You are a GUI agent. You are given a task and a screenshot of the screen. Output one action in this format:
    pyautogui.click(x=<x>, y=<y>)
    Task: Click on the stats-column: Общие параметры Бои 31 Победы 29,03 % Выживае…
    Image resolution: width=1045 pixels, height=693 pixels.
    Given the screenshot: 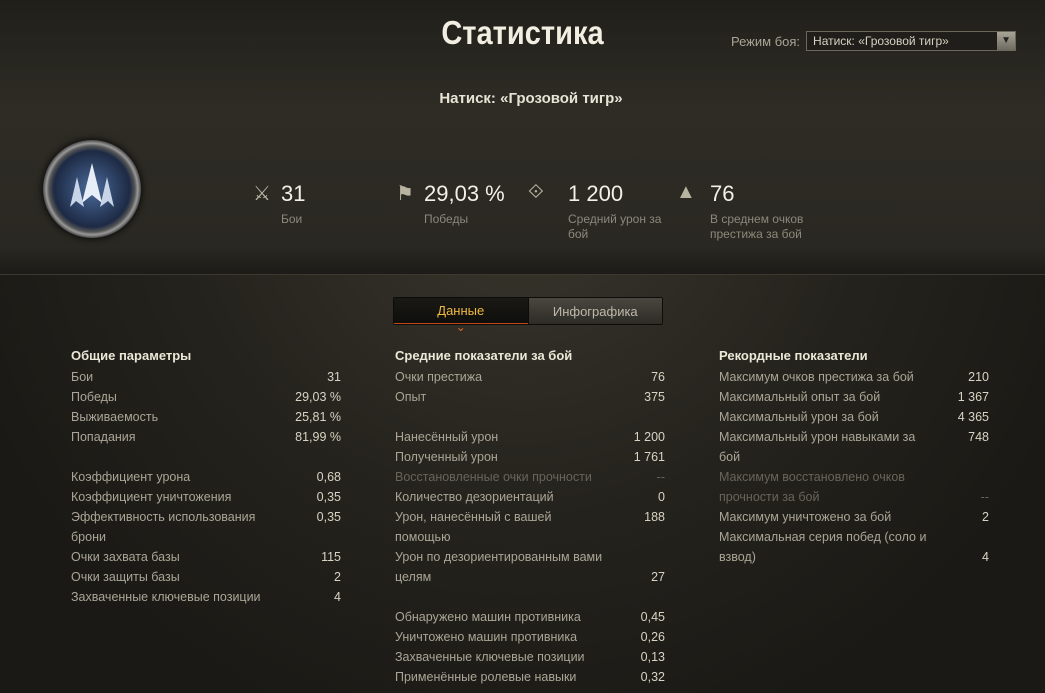 What is the action you would take?
    pyautogui.click(x=206, y=476)
    